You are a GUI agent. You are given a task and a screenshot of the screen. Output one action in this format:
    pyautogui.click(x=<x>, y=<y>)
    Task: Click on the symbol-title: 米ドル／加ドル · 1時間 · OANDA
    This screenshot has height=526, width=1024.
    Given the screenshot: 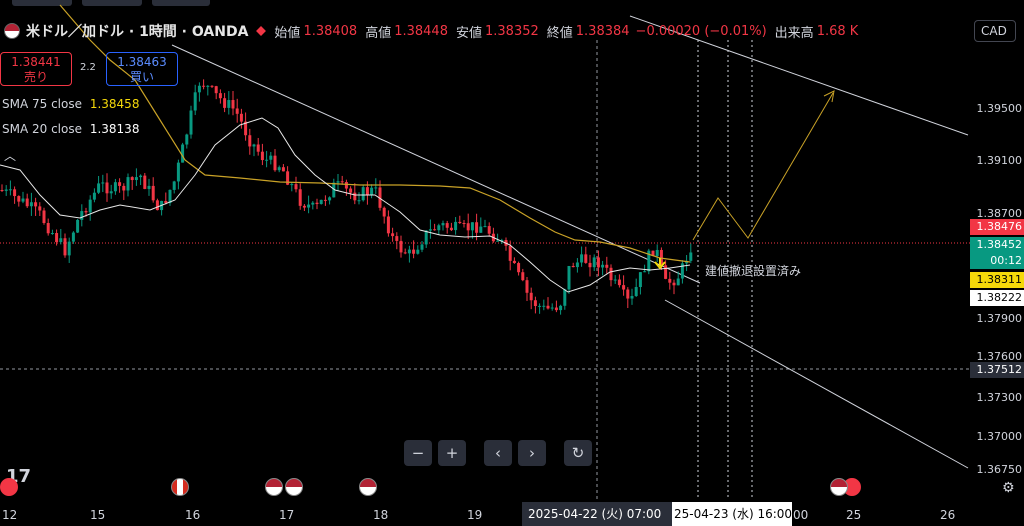 What is the action you would take?
    pyautogui.click(x=137, y=32)
    